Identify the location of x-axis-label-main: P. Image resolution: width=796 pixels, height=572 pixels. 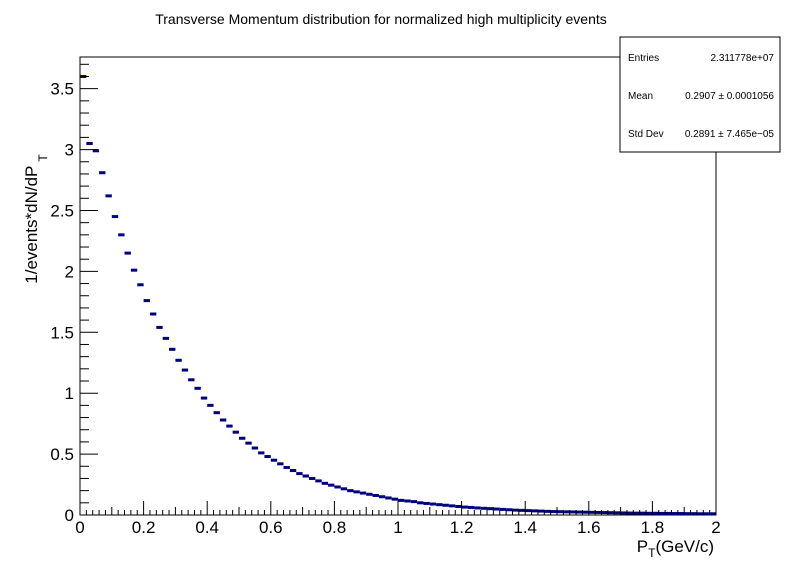
(642, 546).